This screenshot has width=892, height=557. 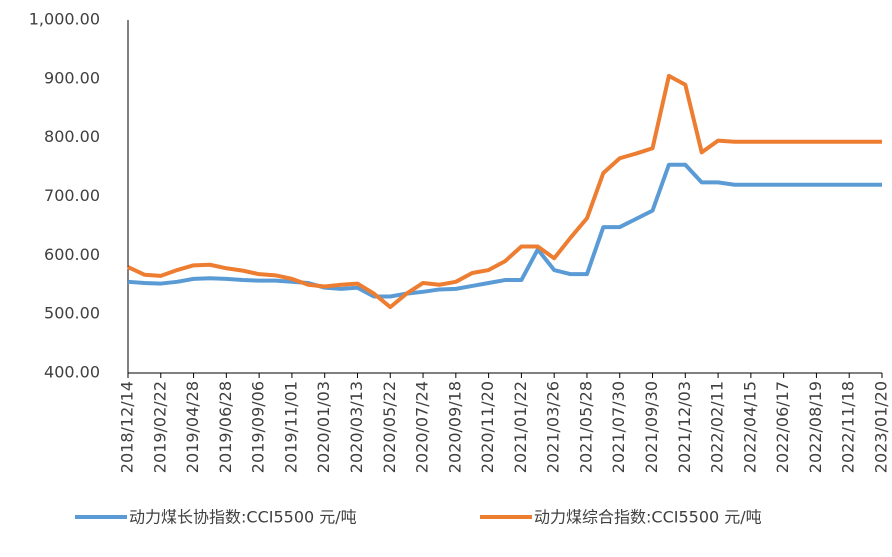 I want to click on x-tick-label: 2022/04/15, so click(x=749, y=427).